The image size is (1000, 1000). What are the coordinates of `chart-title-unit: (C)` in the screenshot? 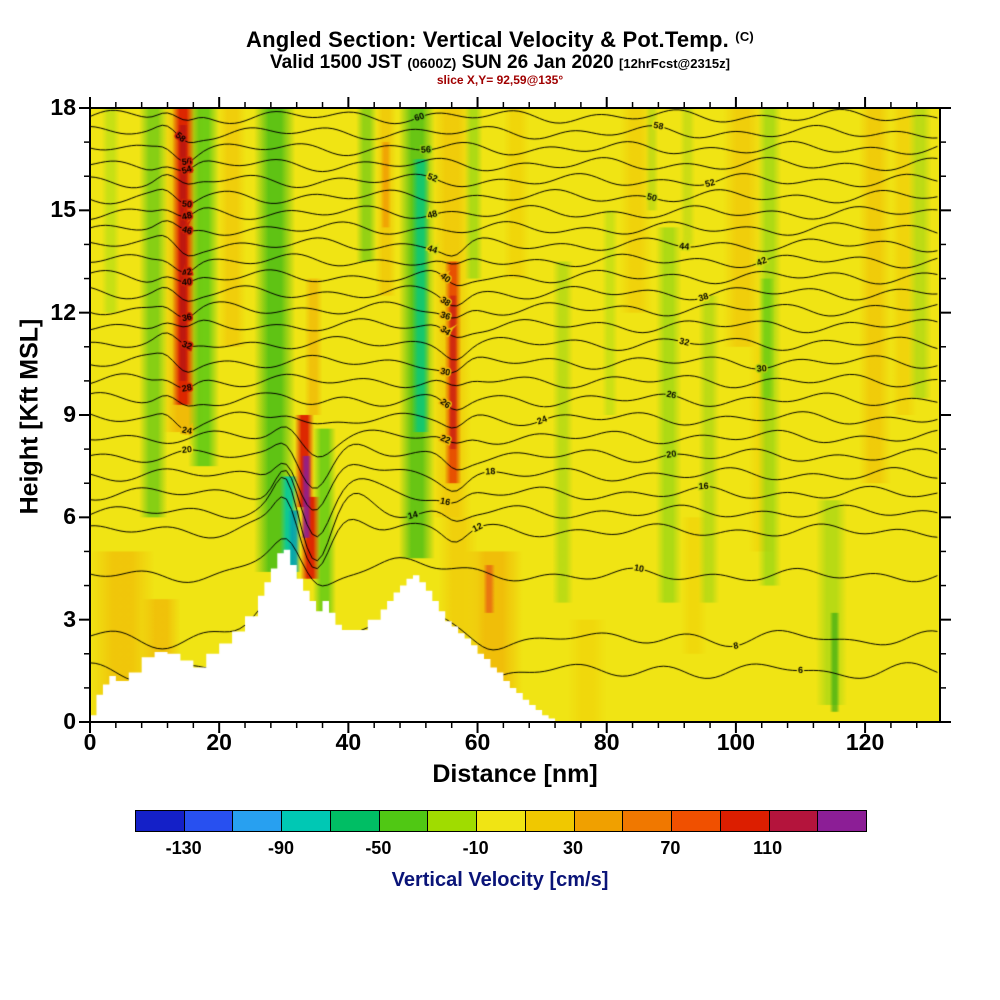 It's located at (744, 36).